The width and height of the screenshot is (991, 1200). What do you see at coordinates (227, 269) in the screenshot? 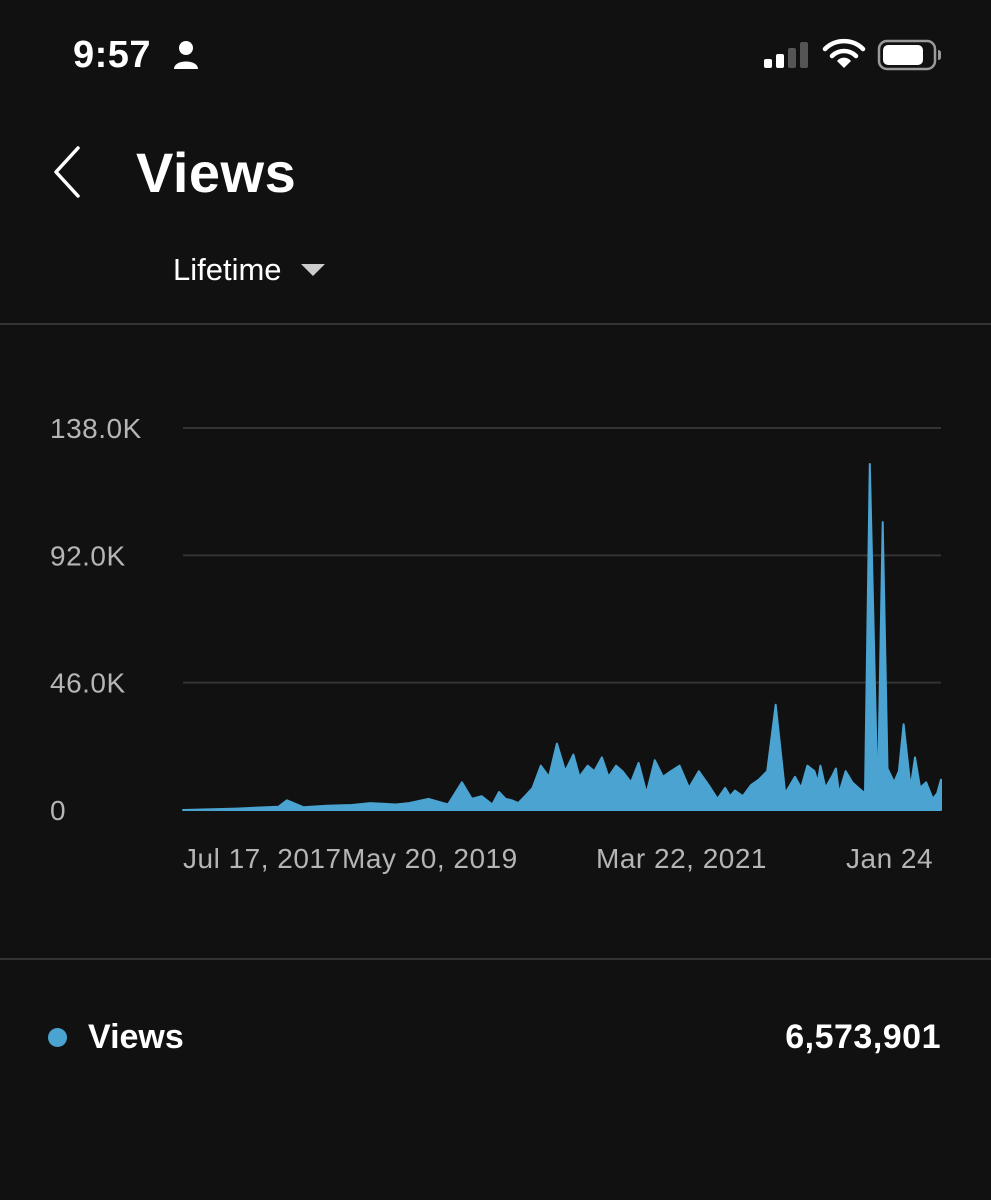
I see `date-range-label: Lifetime` at bounding box center [227, 269].